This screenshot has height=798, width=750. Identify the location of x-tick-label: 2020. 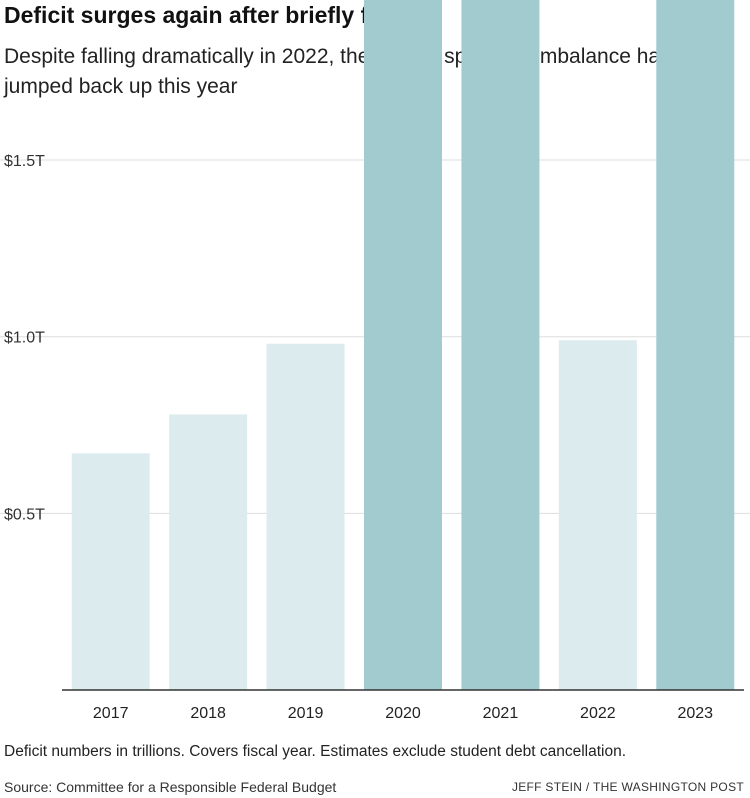
(403, 713).